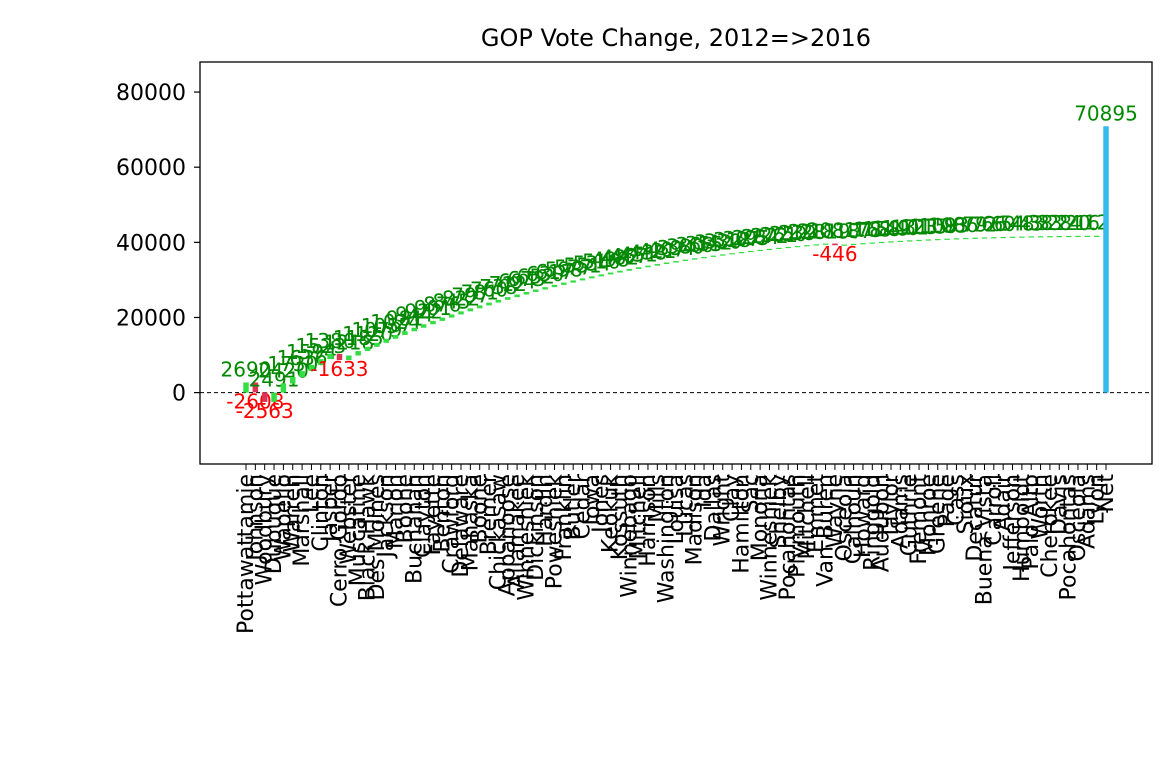 This screenshot has width=1175, height=784. Describe the element at coordinates (882, 229) in the screenshot. I see `data-label: 158` at that location.